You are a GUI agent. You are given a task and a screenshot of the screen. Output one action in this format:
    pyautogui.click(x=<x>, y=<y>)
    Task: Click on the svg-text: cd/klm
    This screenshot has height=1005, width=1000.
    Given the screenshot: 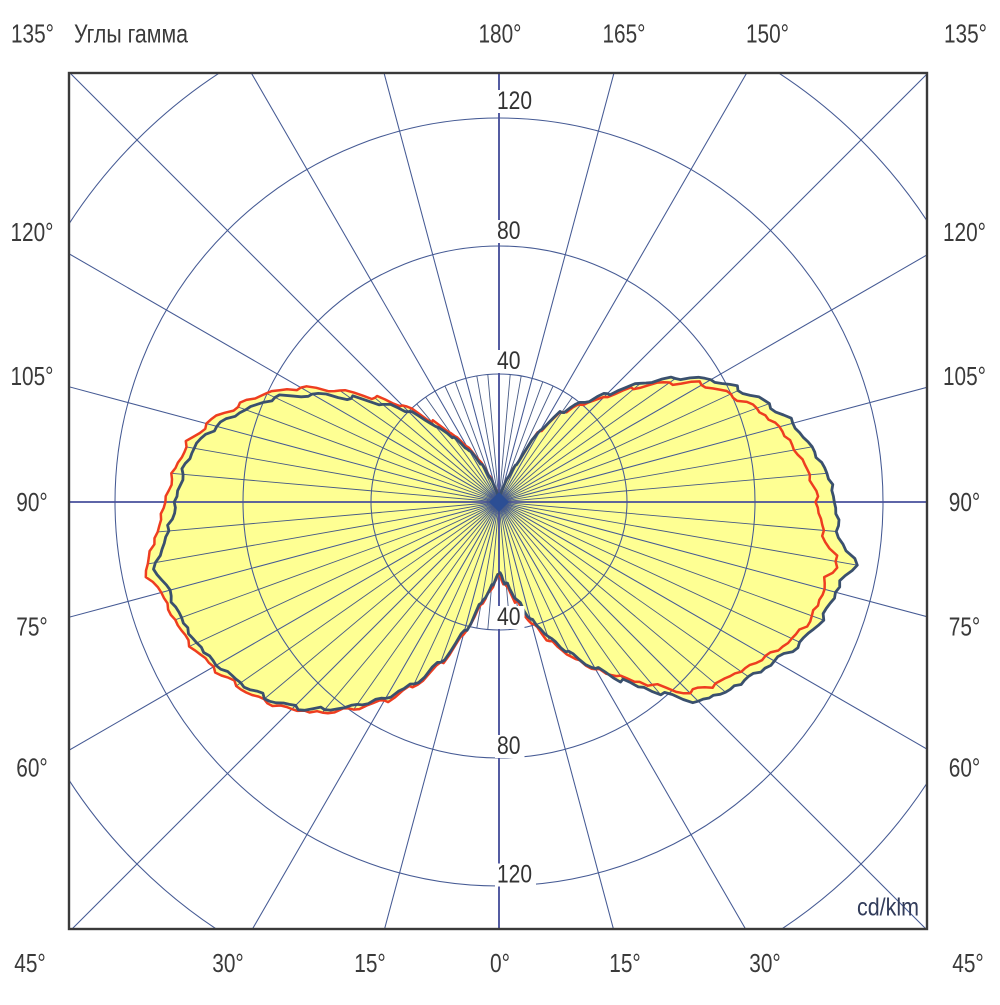 What is the action you would take?
    pyautogui.click(x=888, y=908)
    